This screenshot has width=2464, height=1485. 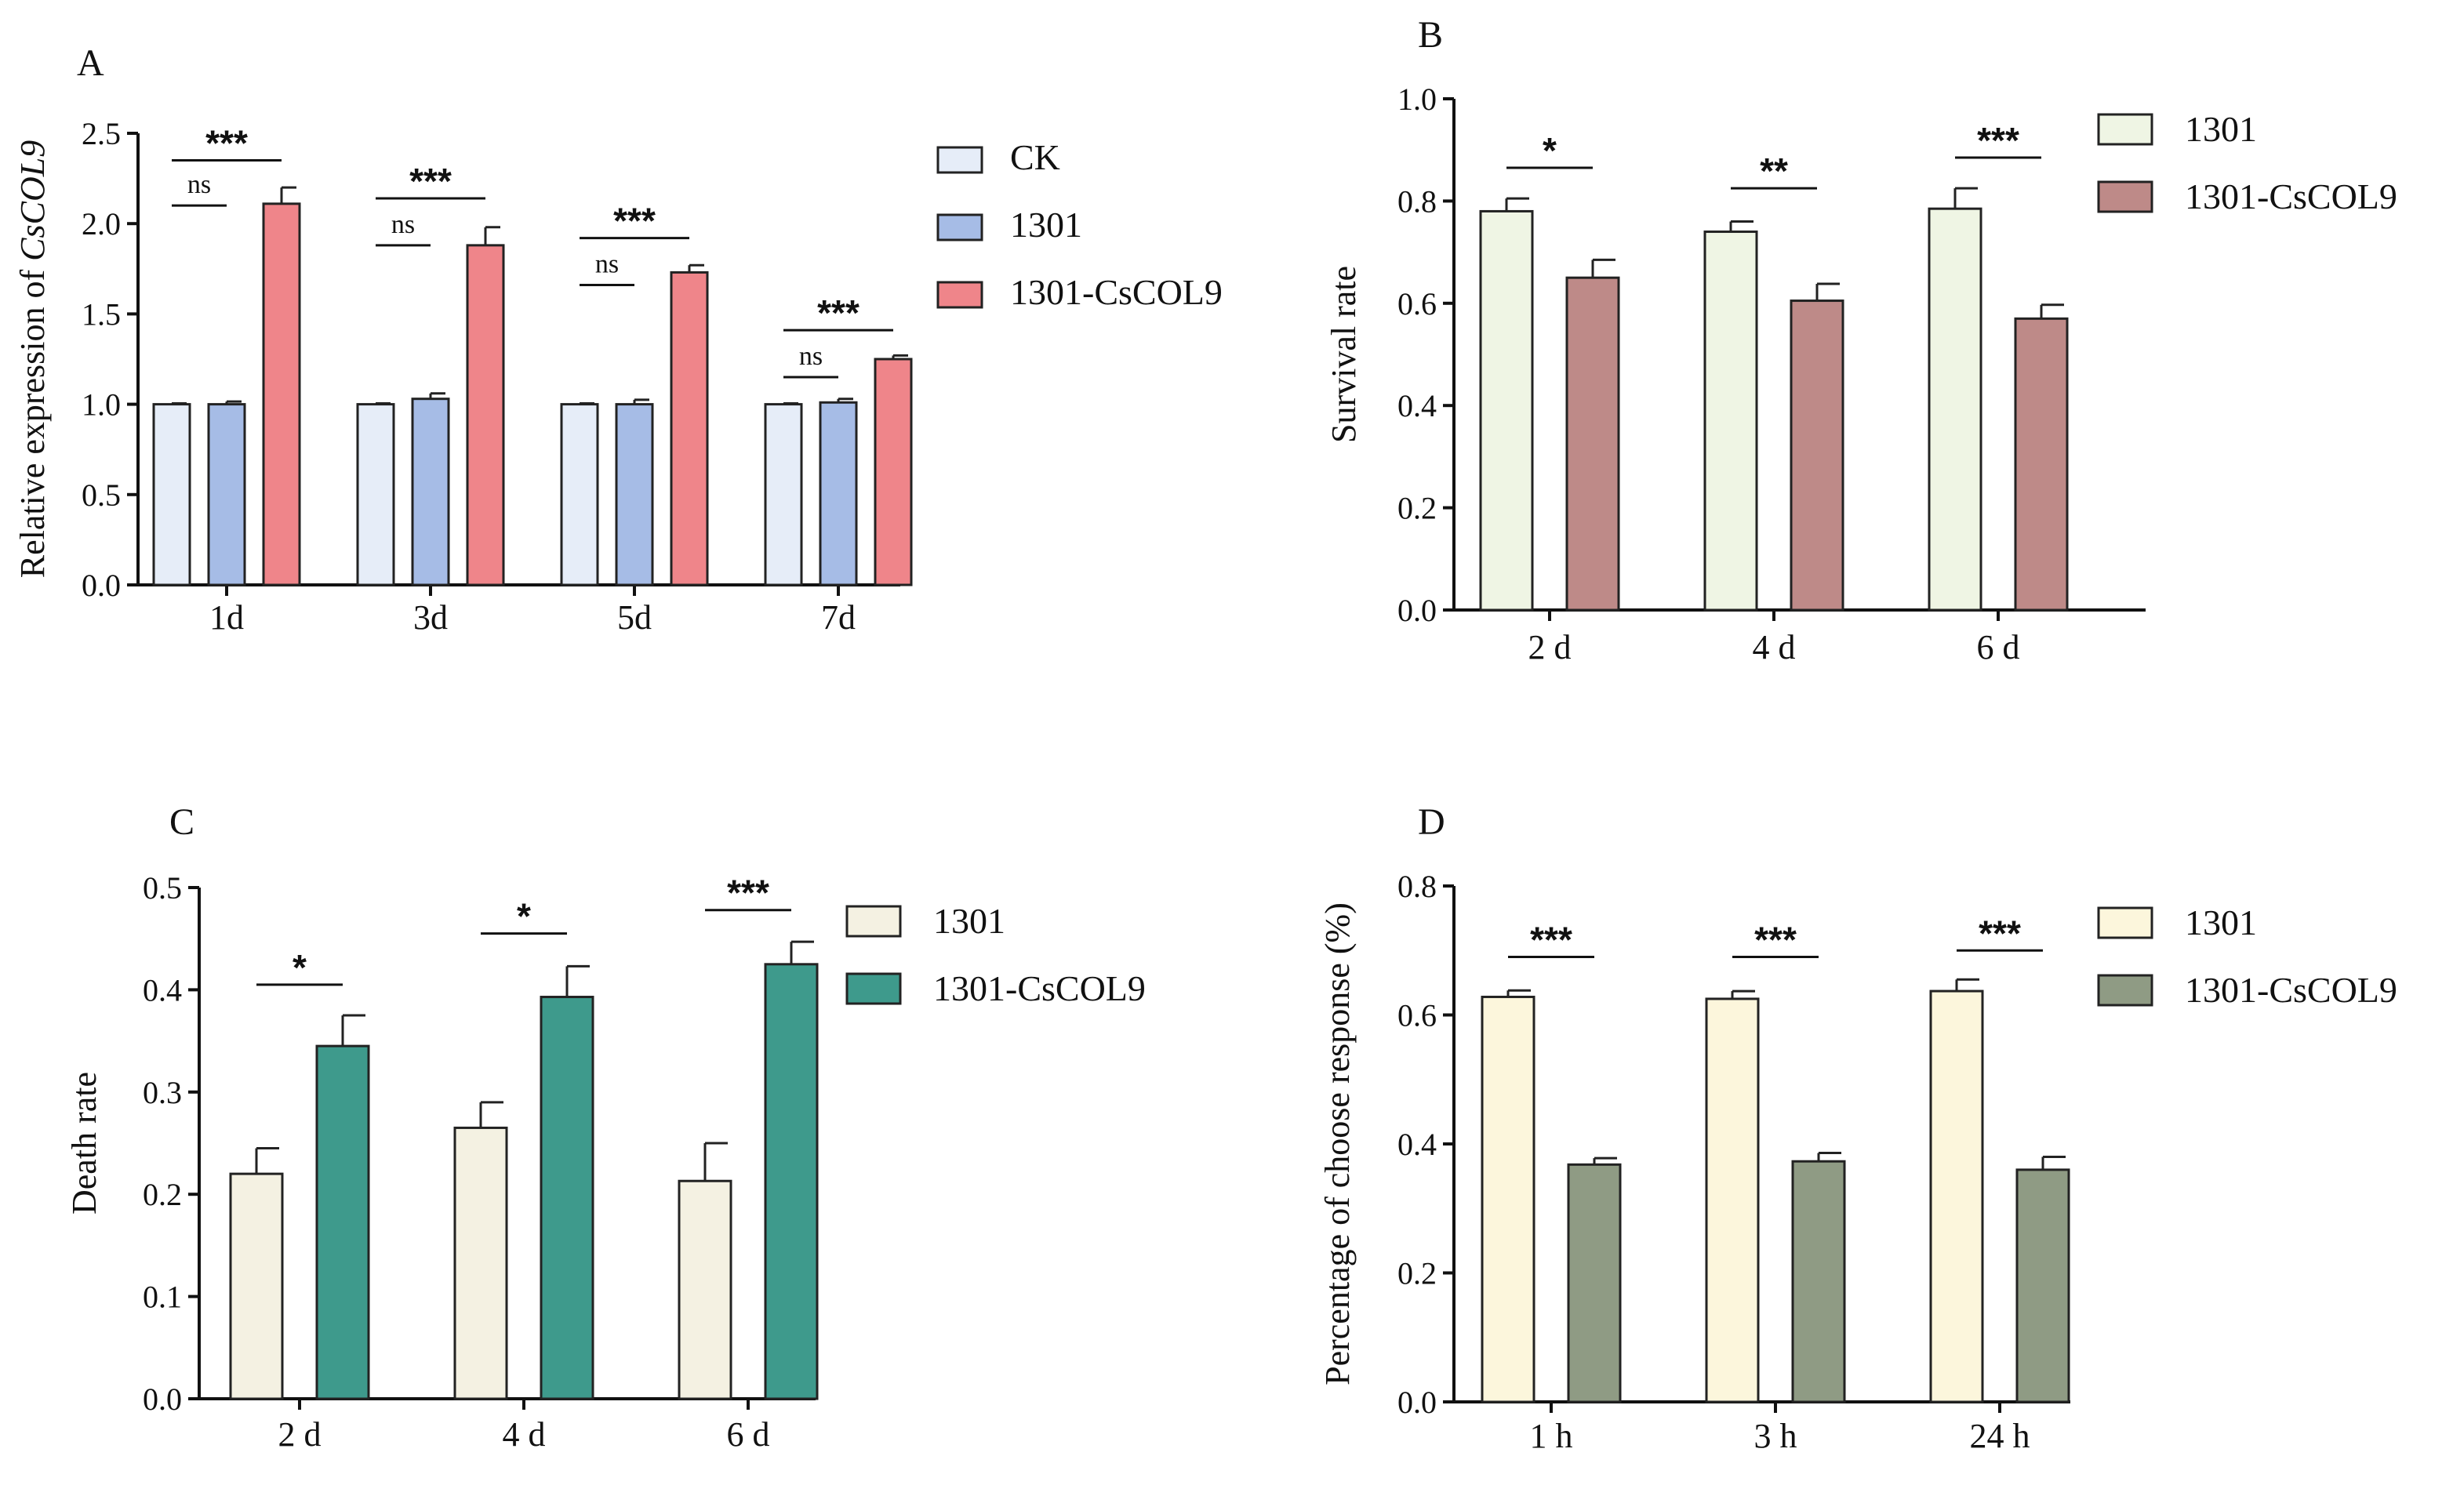 I want to click on bar-ck-3d, so click(x=375, y=494).